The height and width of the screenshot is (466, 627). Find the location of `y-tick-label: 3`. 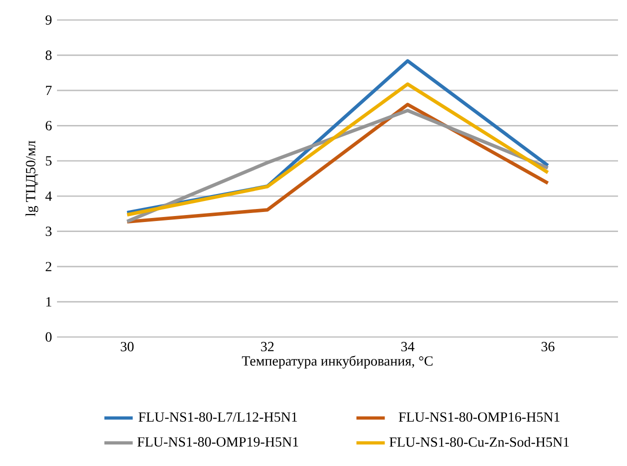

y-tick-label: 3 is located at coordinates (49, 231).